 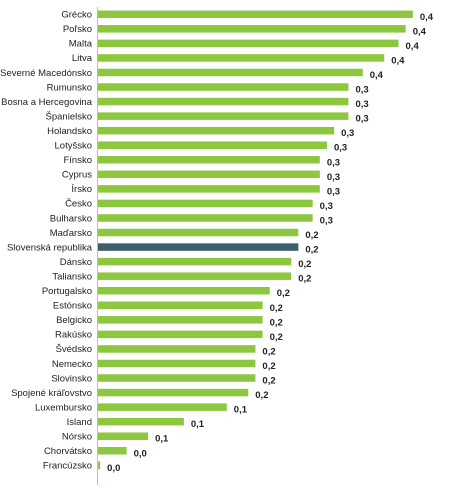 What do you see at coordinates (69, 87) in the screenshot?
I see `category-label-5: Rumunsko` at bounding box center [69, 87].